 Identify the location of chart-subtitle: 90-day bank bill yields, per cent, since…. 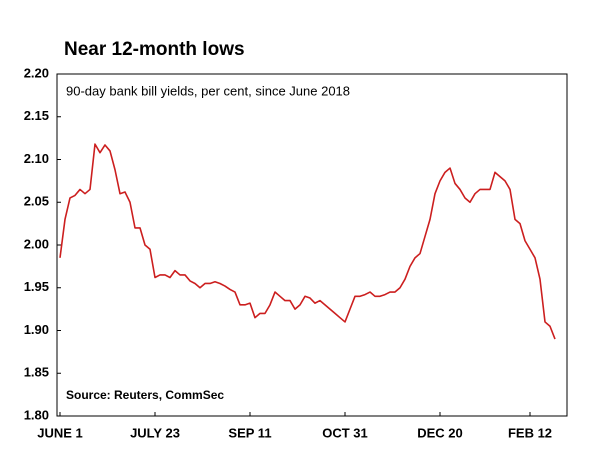
(208, 90).